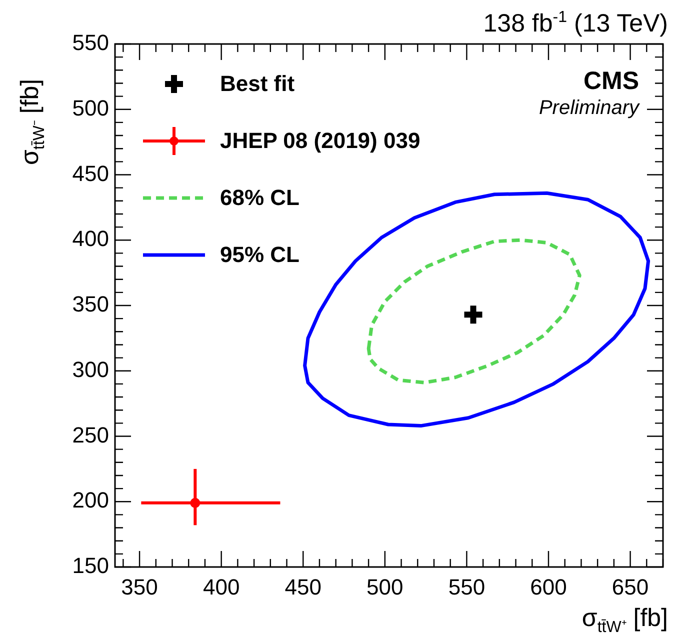 Image resolution: width=678 pixels, height=644 pixels. Describe the element at coordinates (90, 369) in the screenshot. I see `y-tick-label: 300` at that location.